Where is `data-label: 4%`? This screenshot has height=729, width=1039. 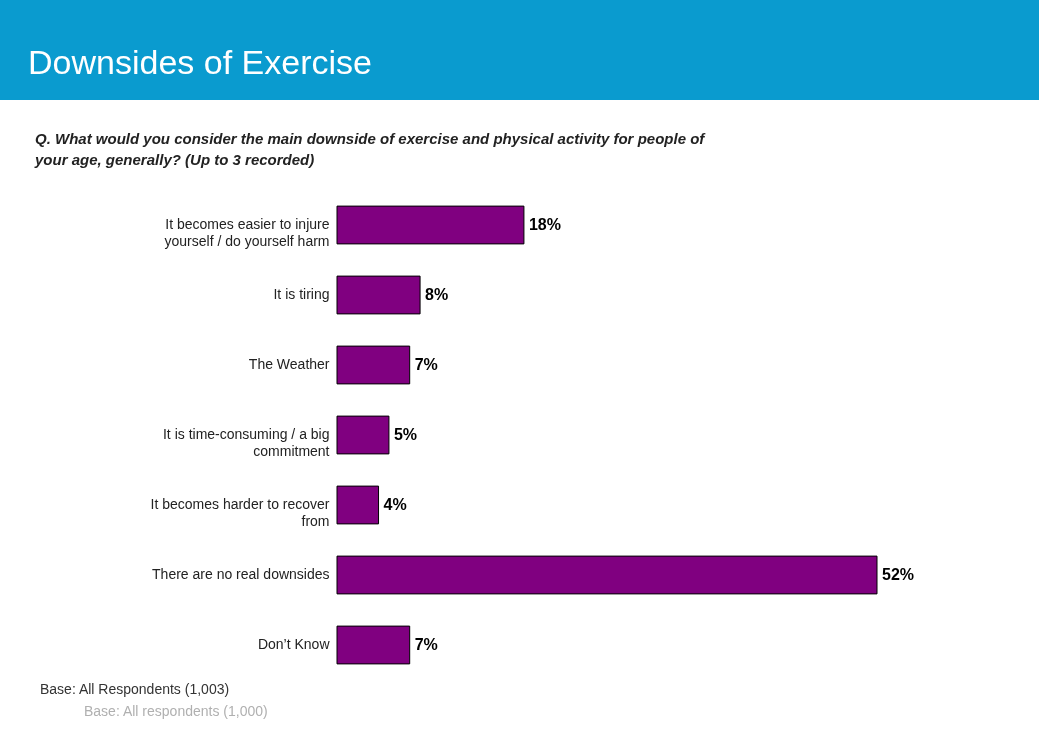 data-label: 4% is located at coordinates (395, 504).